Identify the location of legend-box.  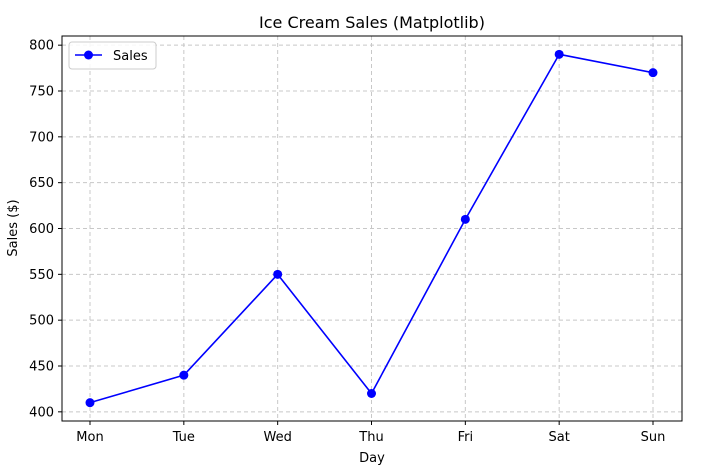
(112, 55).